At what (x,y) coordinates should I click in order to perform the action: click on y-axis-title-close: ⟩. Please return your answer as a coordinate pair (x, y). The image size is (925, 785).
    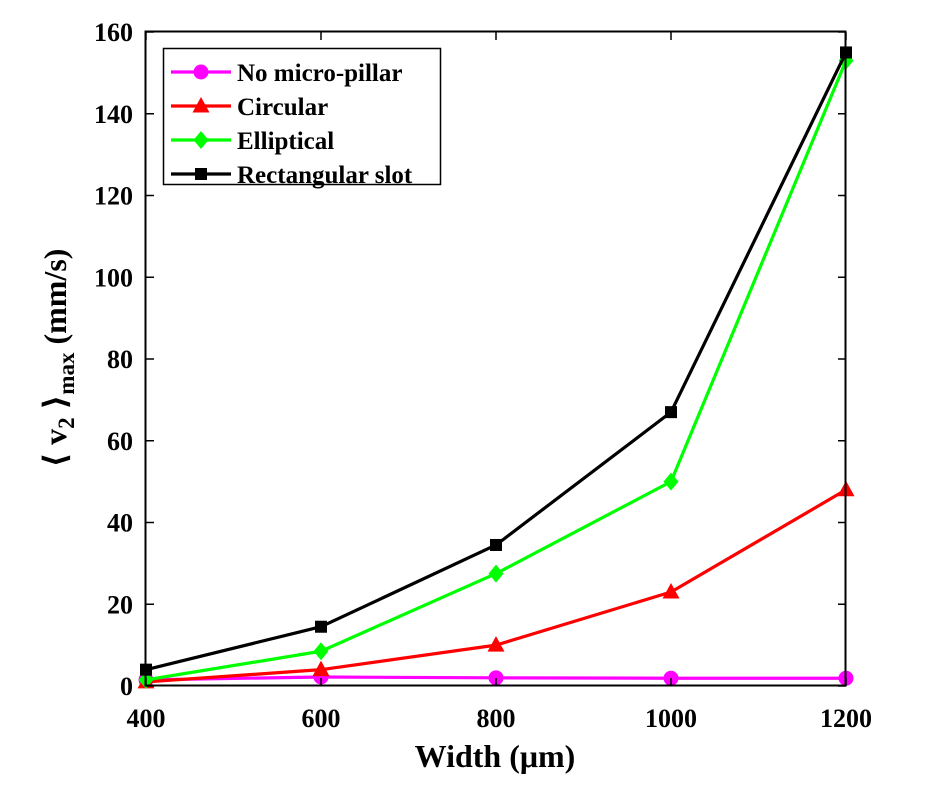
    Looking at the image, I should click on (55, 406).